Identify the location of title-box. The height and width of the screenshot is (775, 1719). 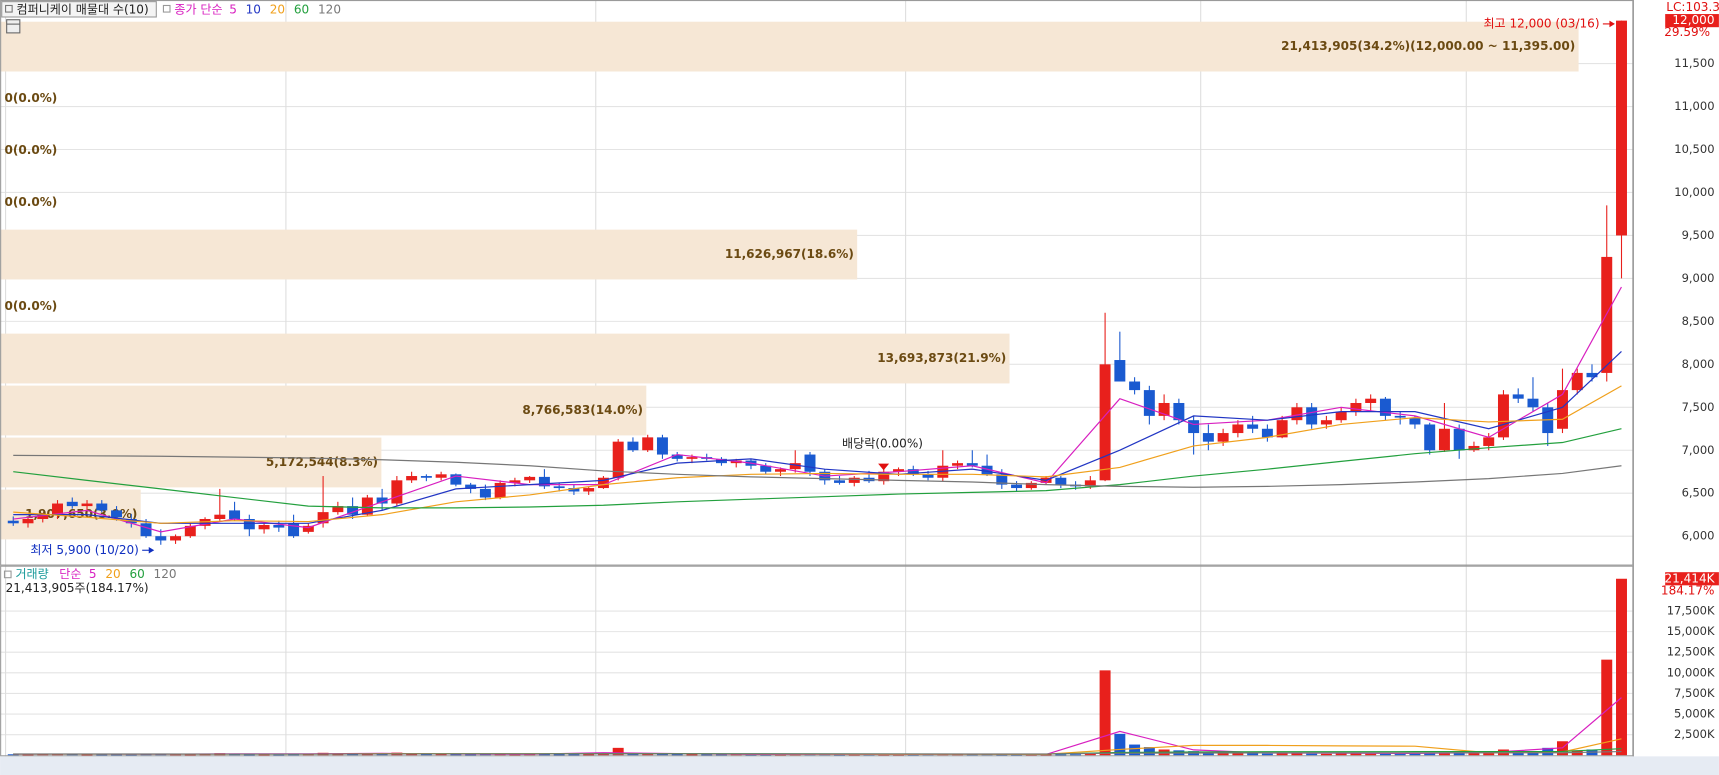
(79, 9).